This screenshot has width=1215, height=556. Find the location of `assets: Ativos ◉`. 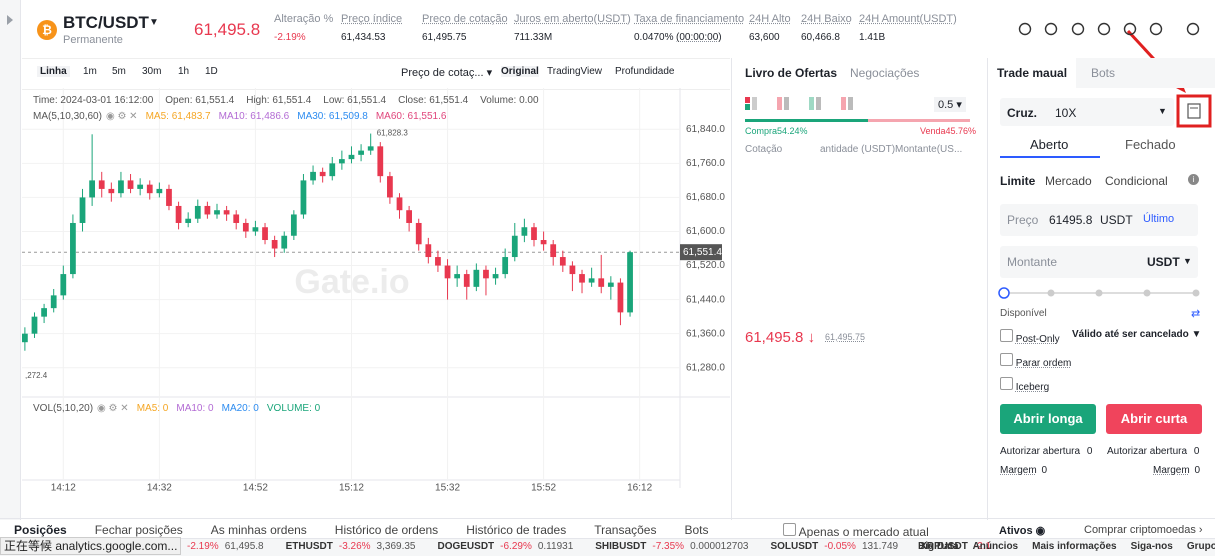

assets: Ativos ◉ is located at coordinates (1022, 531).